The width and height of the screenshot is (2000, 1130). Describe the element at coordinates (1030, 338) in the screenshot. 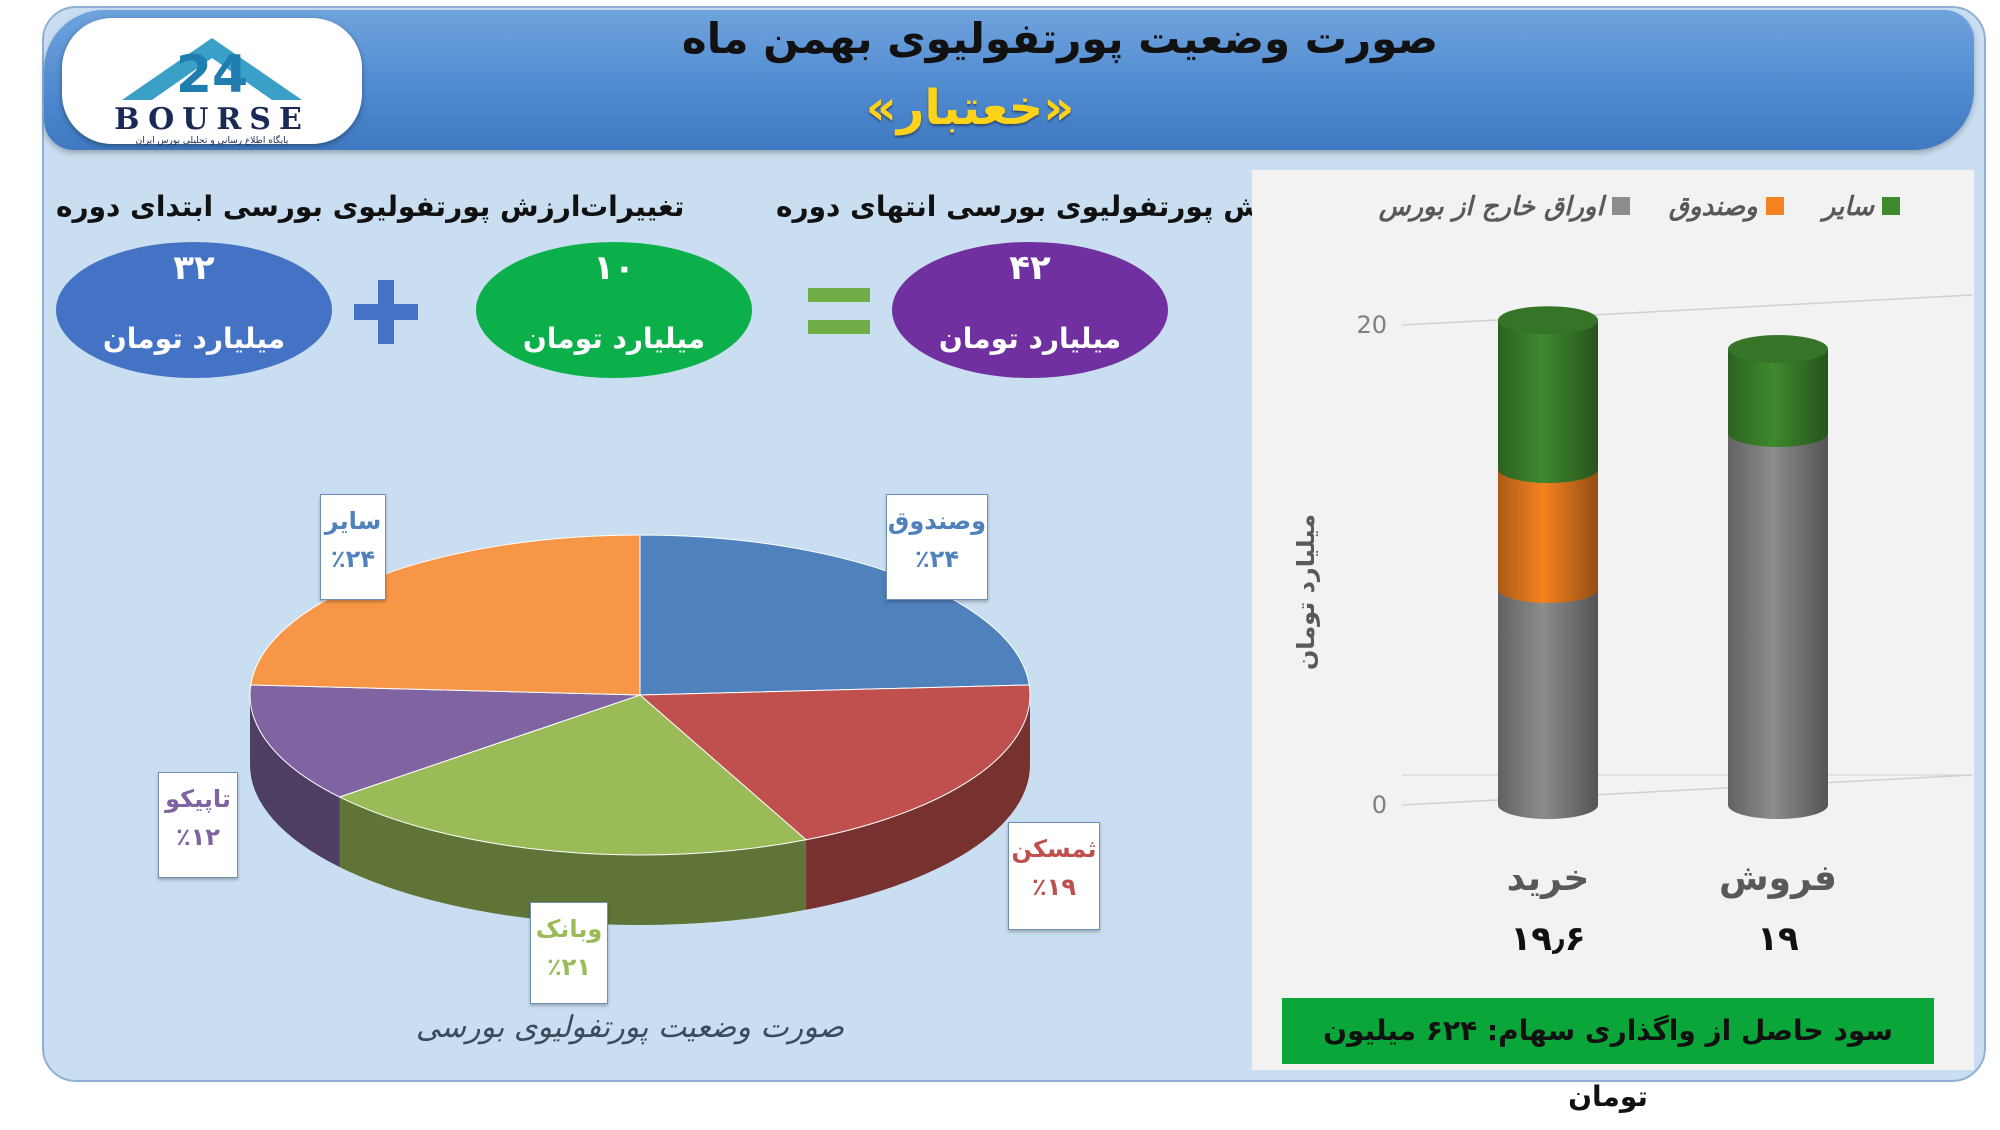

I see `end-value-unit: میلیارد تومان` at that location.